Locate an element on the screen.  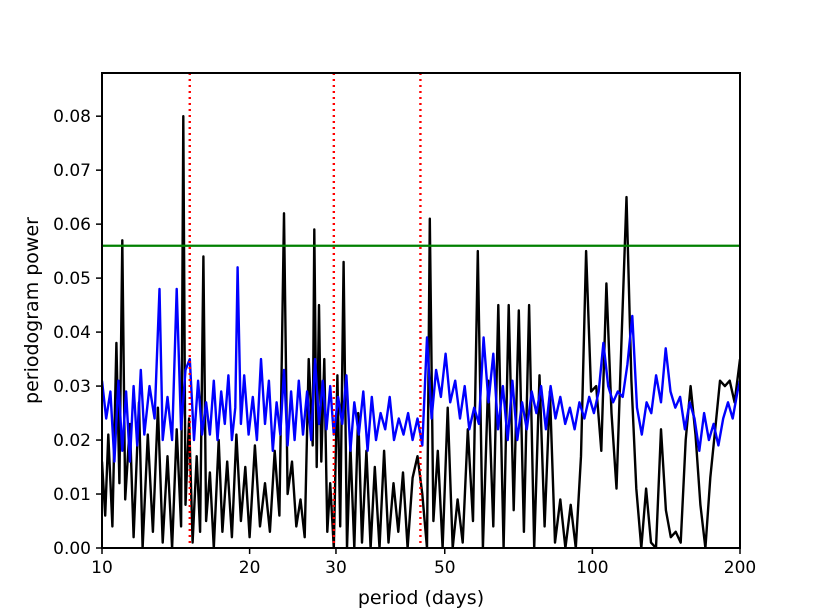
y-tick-label: 0.06 is located at coordinates (72, 225).